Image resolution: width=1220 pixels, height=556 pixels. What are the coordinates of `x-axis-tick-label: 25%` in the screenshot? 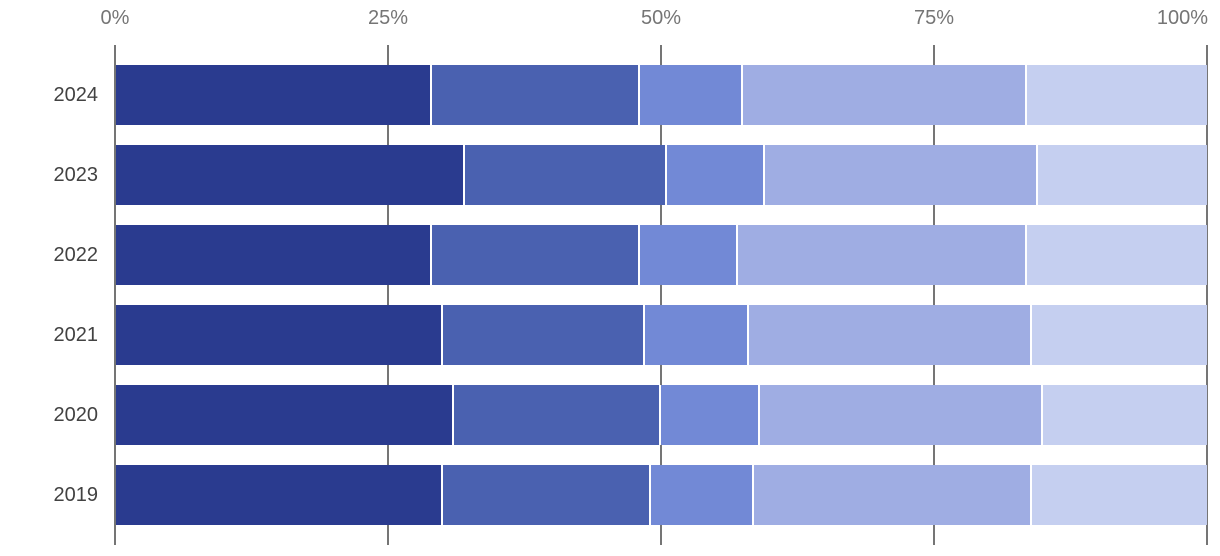 It's located at (388, 18).